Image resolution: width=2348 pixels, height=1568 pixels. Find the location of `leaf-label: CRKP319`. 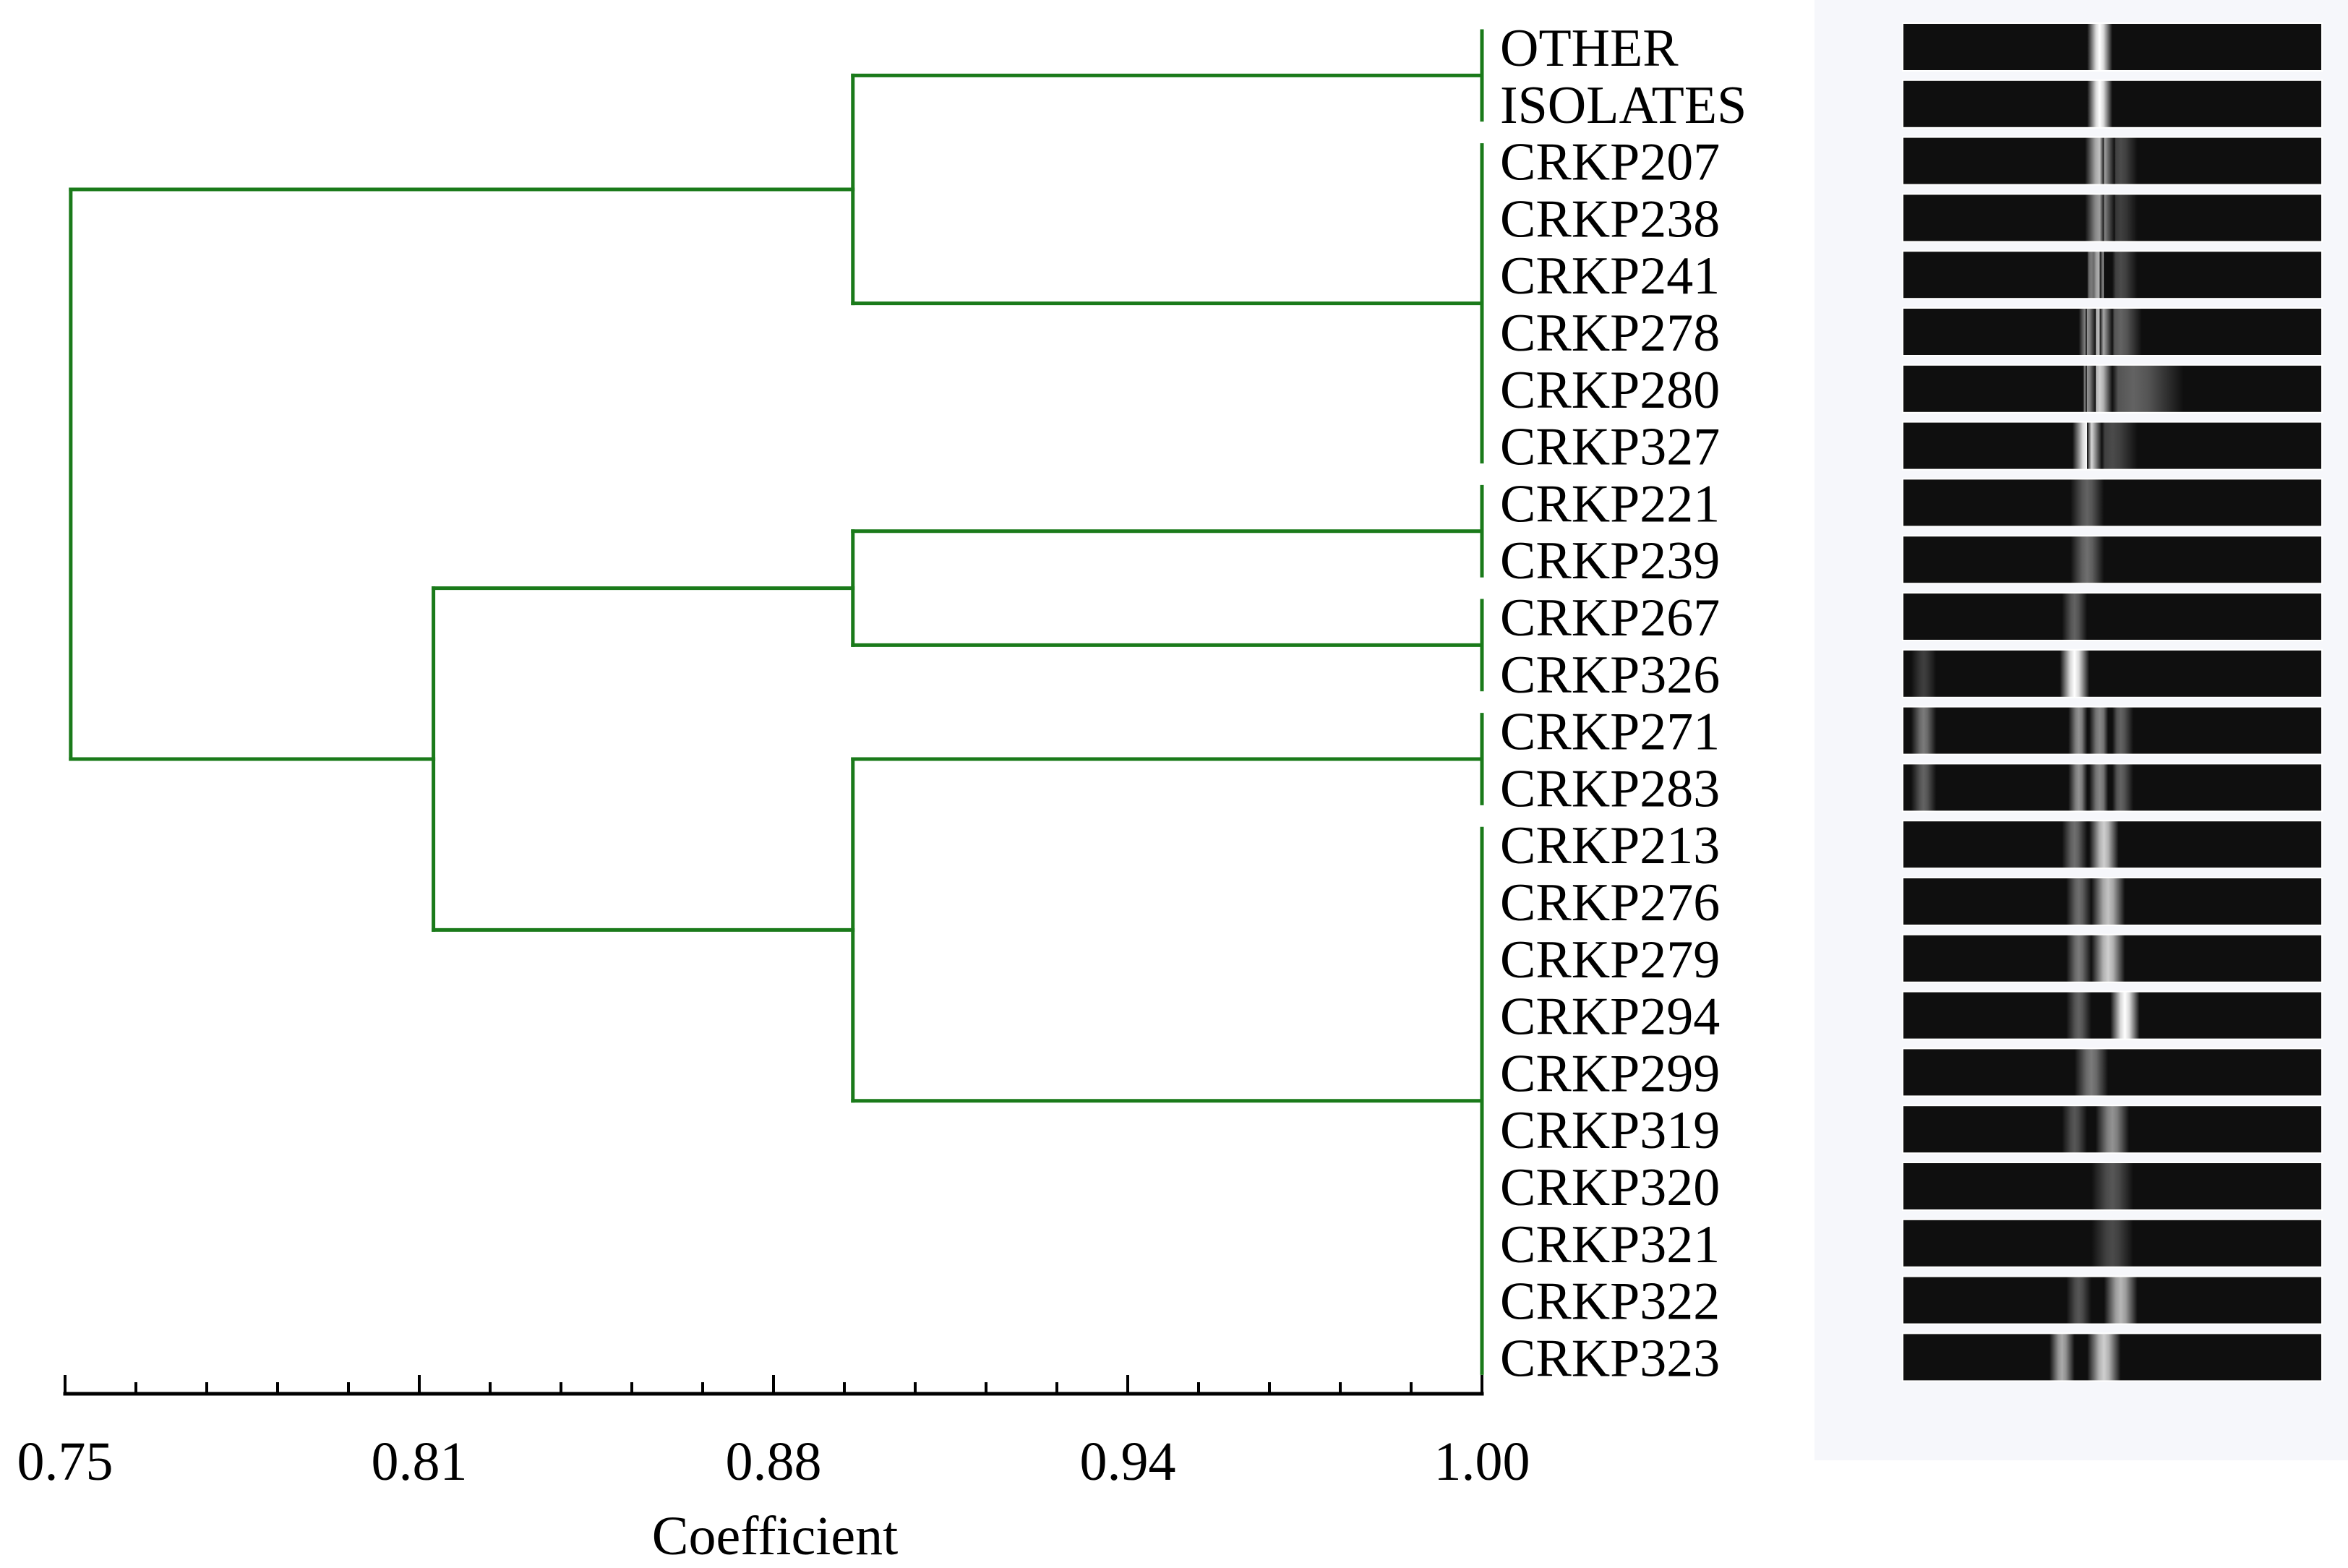

leaf-label: CRKP319 is located at coordinates (1610, 1130).